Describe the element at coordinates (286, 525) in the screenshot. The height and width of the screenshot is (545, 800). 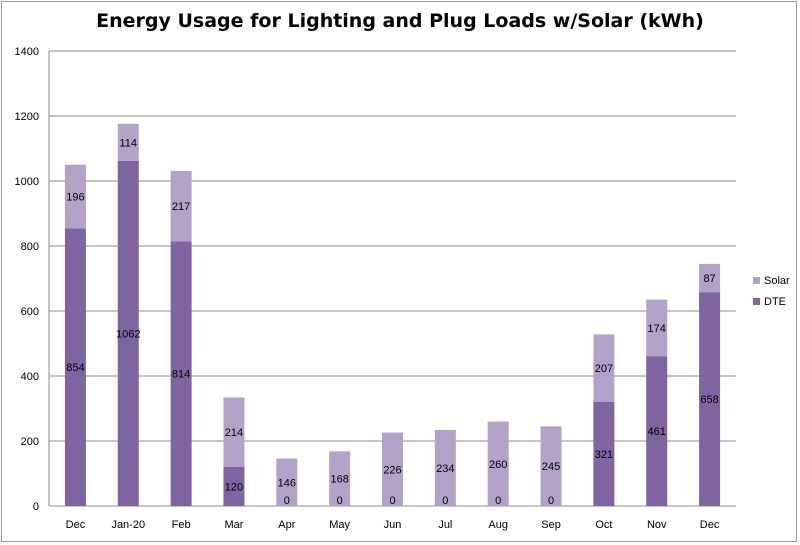
I see `x-tick-label: Apr` at that location.